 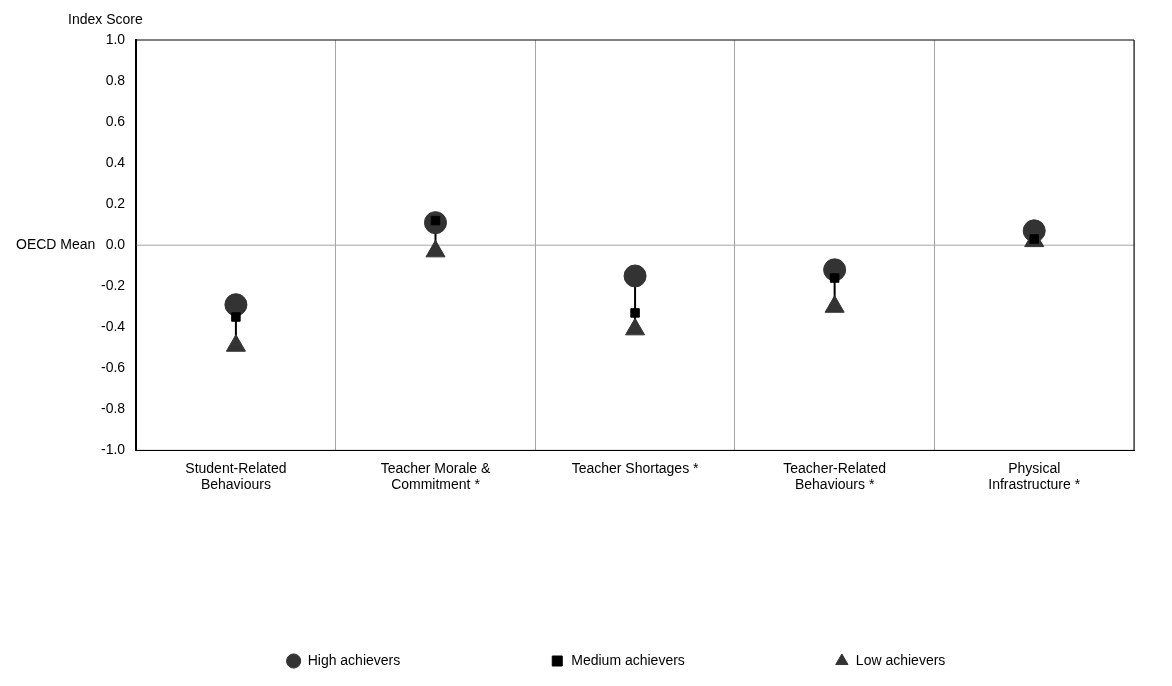 What do you see at coordinates (900, 659) in the screenshot?
I see `legend-label: Low achievers` at bounding box center [900, 659].